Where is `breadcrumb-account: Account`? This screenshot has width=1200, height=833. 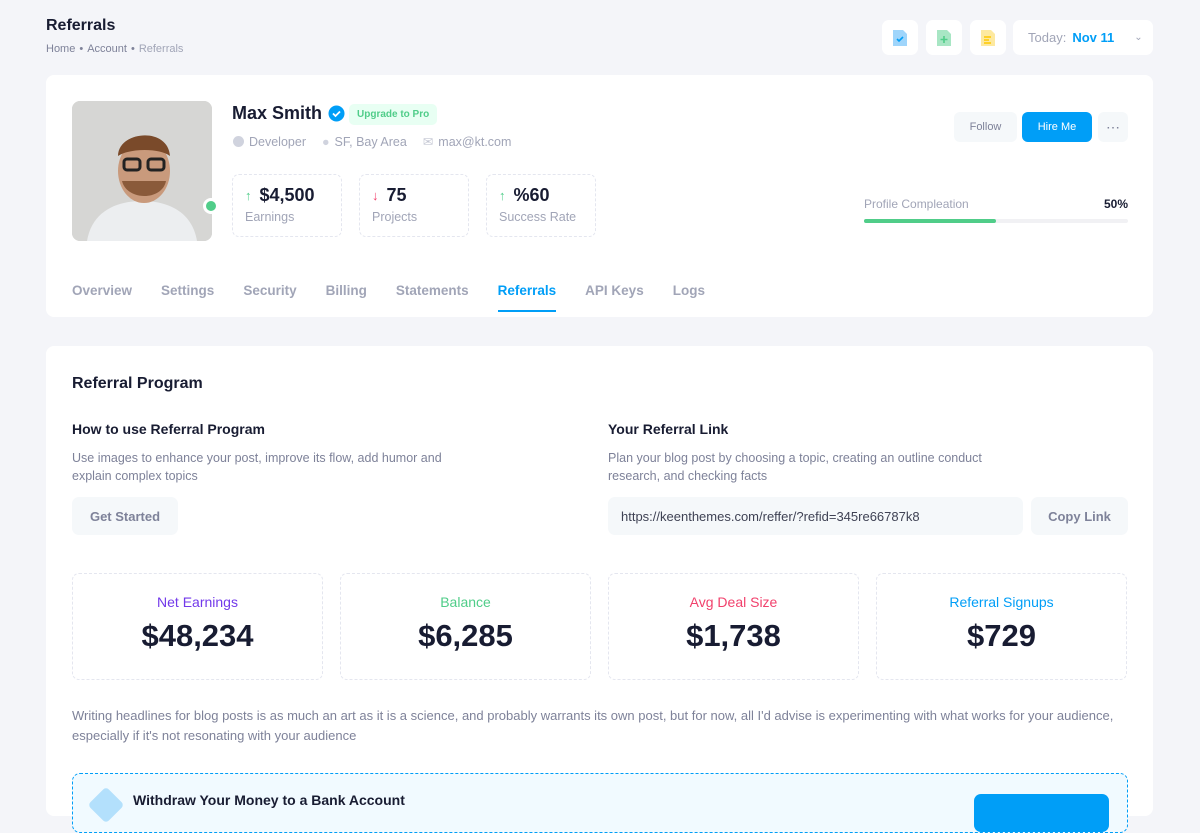 breadcrumb-account: Account is located at coordinates (107, 49).